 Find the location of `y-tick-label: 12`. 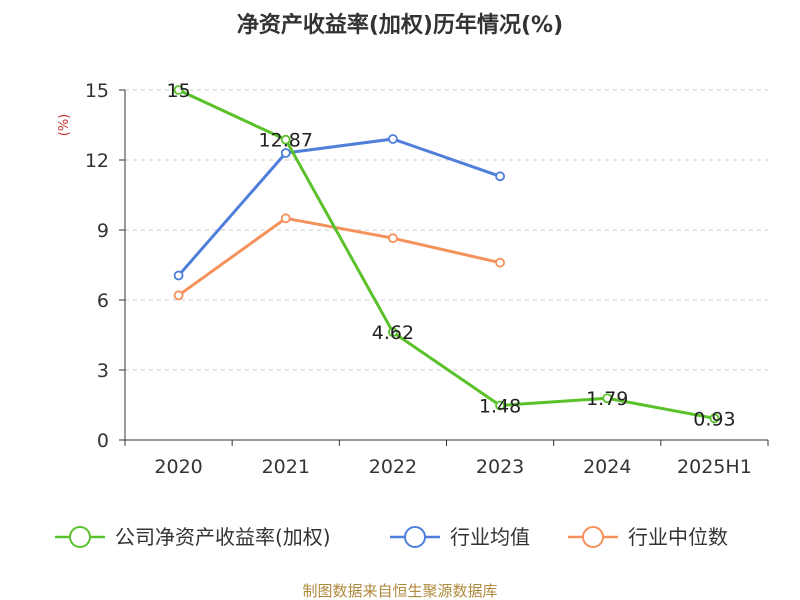

y-tick-label: 12 is located at coordinates (97, 161).